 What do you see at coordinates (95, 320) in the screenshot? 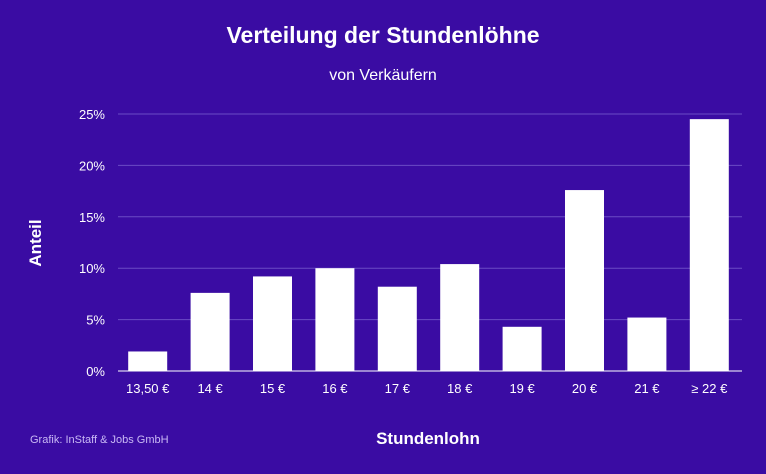
I see `y-tick-label: 5%` at bounding box center [95, 320].